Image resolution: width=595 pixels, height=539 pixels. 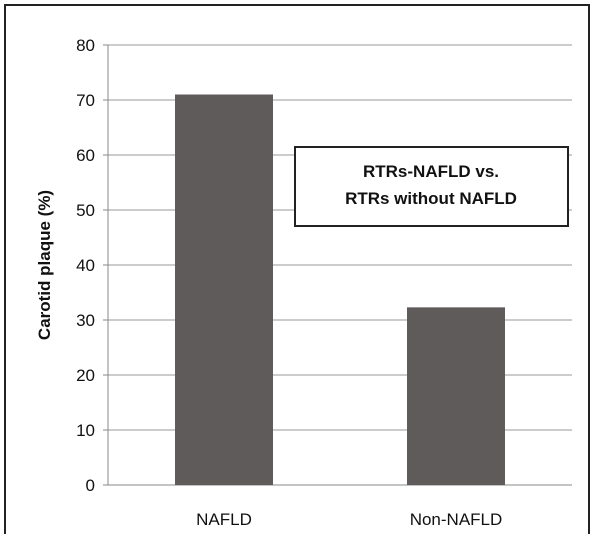 What do you see at coordinates (224, 519) in the screenshot?
I see `x-tick-label: NAFLD` at bounding box center [224, 519].